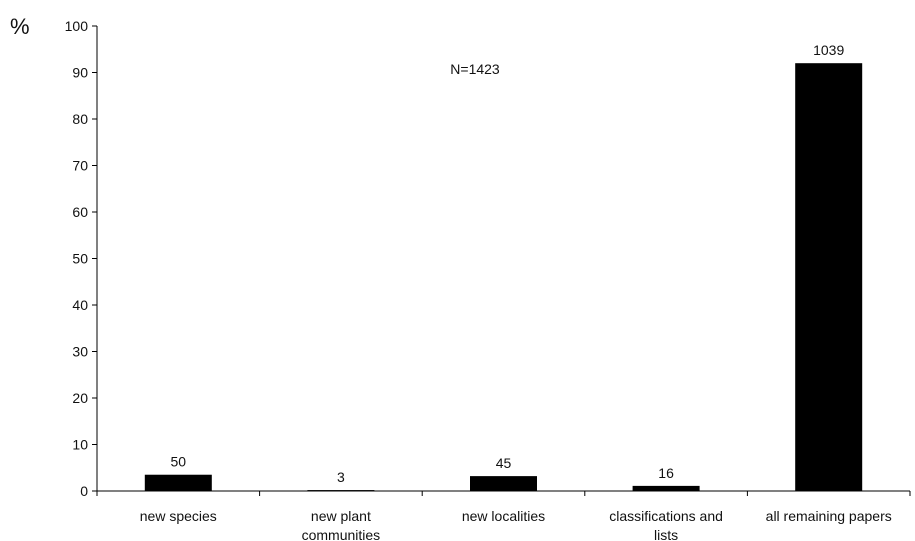 Image resolution: width=915 pixels, height=541 pixels. I want to click on x-category-label: new localities, so click(503, 516).